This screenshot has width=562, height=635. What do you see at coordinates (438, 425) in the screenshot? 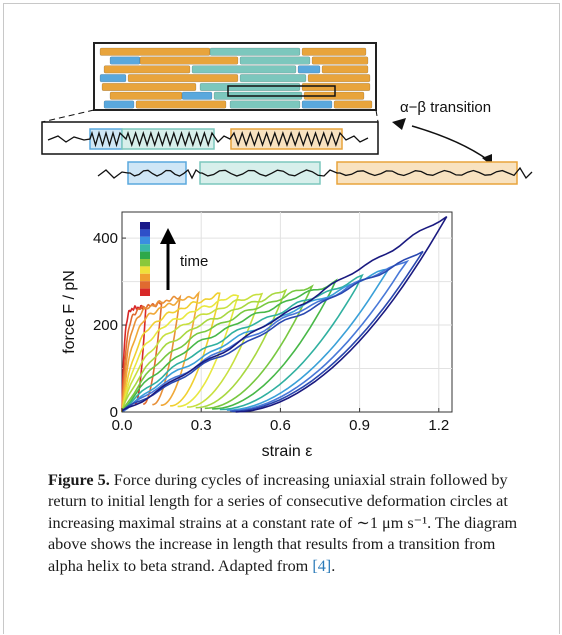
I see `x-tick-label: 1.2` at bounding box center [438, 425].